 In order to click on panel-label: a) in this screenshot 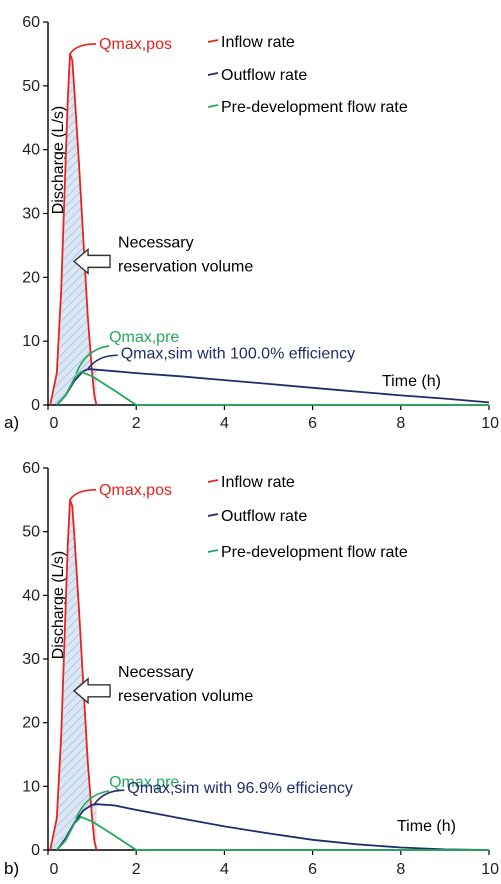, I will do `click(11, 422)`.